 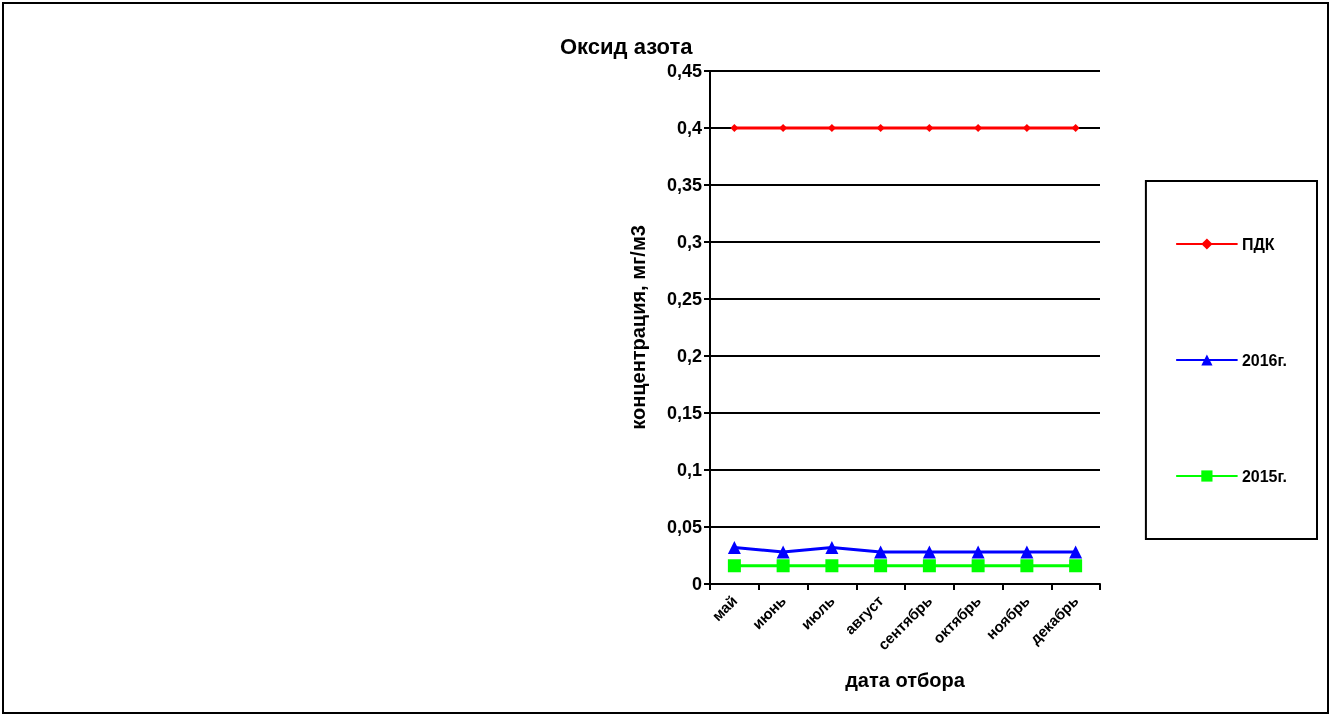 I want to click on y-tick-label: 0, so click(x=696, y=584).